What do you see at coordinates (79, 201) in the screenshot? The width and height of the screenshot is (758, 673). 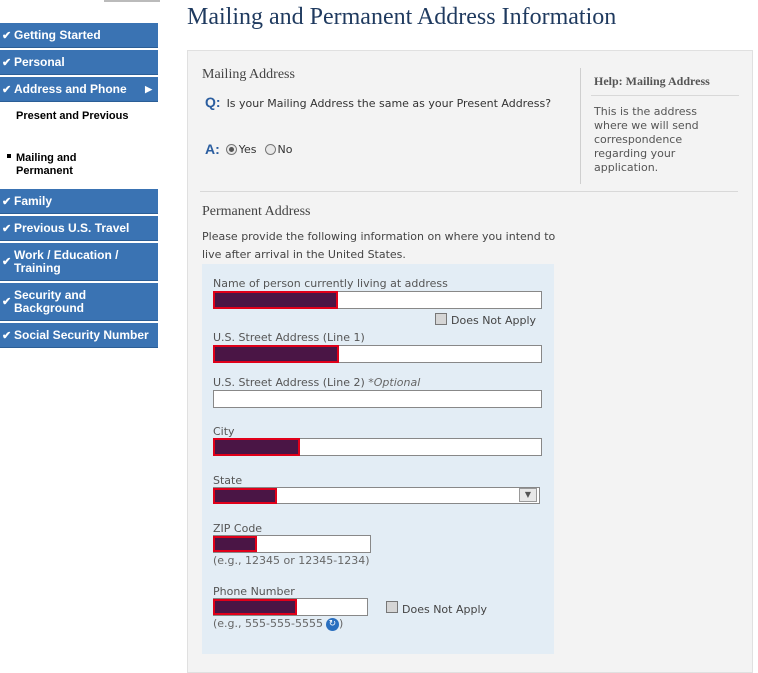 I see `sidebar-item-family: ✔ Family` at bounding box center [79, 201].